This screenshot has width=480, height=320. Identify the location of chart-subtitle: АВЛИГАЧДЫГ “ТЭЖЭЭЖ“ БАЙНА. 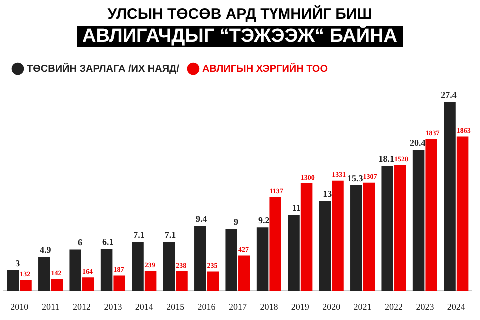
(240, 36).